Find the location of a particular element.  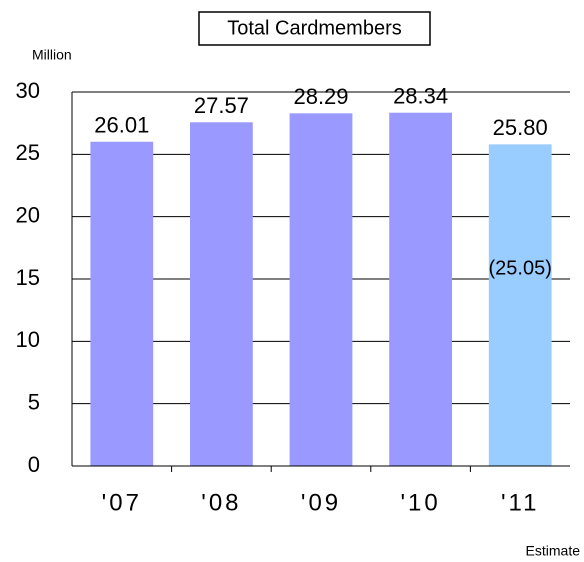

x-tick-label: '07 is located at coordinates (122, 502).